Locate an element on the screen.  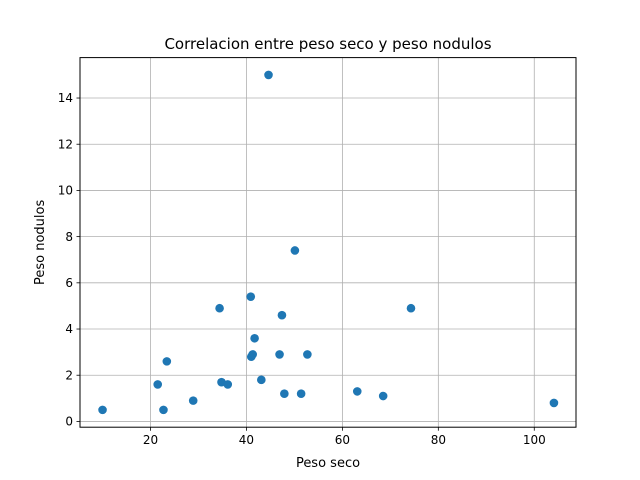
x-tick-label: 60 is located at coordinates (342, 440).